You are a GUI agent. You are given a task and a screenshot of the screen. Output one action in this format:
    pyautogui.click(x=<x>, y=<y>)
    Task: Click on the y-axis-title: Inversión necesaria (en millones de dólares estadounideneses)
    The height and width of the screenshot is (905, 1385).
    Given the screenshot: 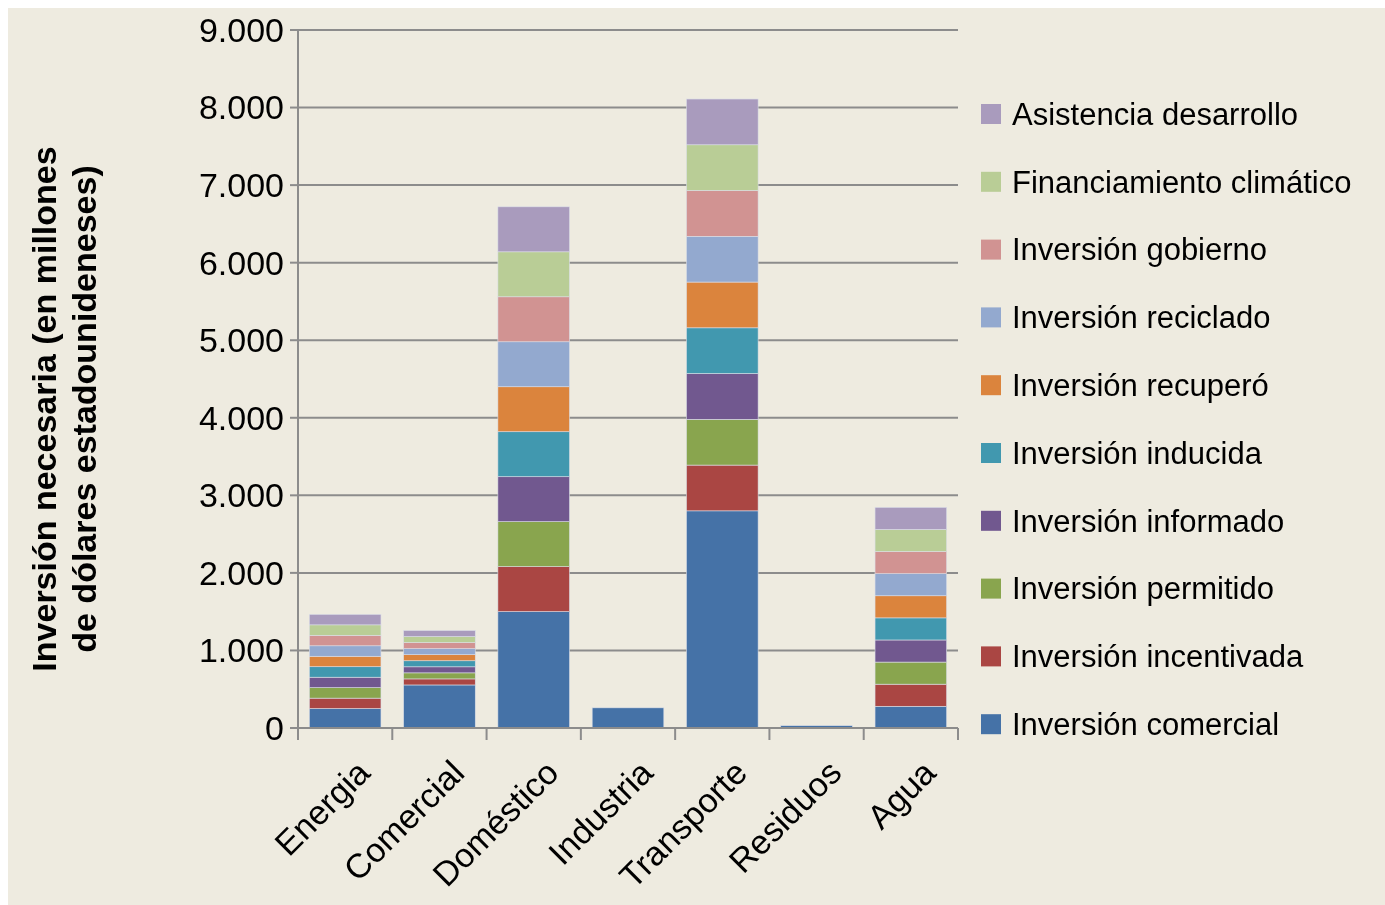 What is the action you would take?
    pyautogui.click(x=64, y=409)
    